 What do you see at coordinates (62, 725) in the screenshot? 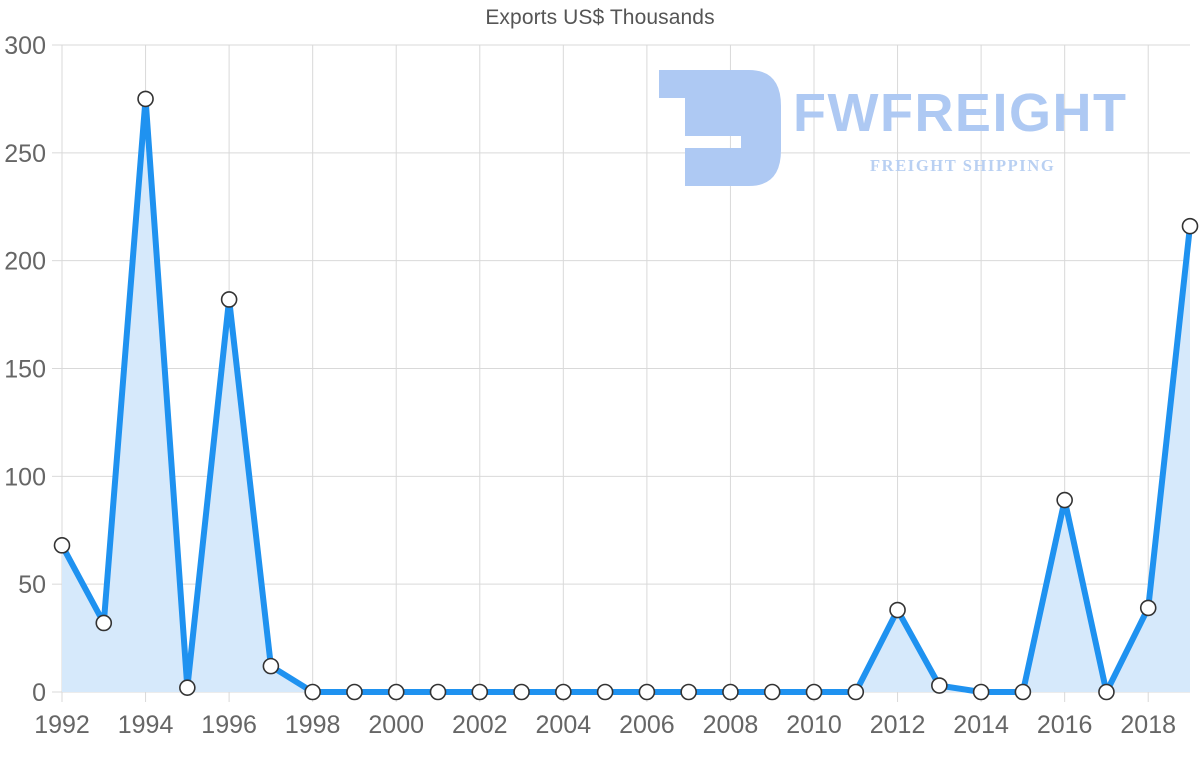
I see `x-axis-label: 1992` at bounding box center [62, 725].